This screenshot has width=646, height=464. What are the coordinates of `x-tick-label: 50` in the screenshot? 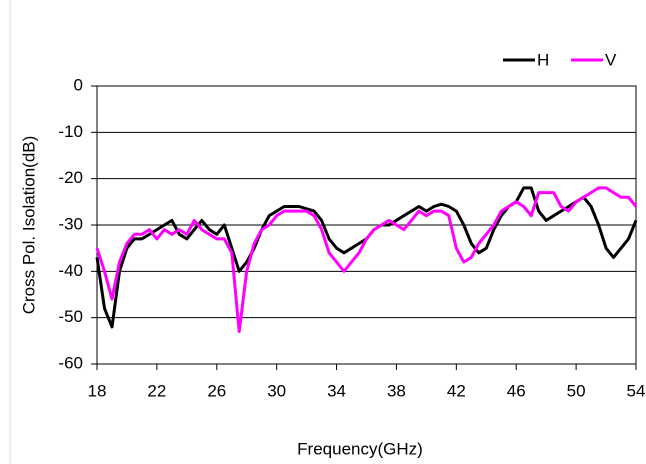 It's located at (576, 390).